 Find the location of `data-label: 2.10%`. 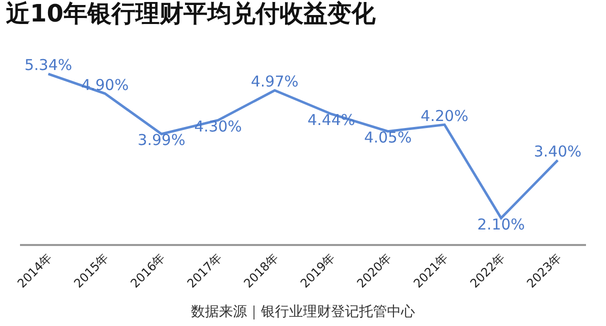

data-label: 2.10% is located at coordinates (501, 224).